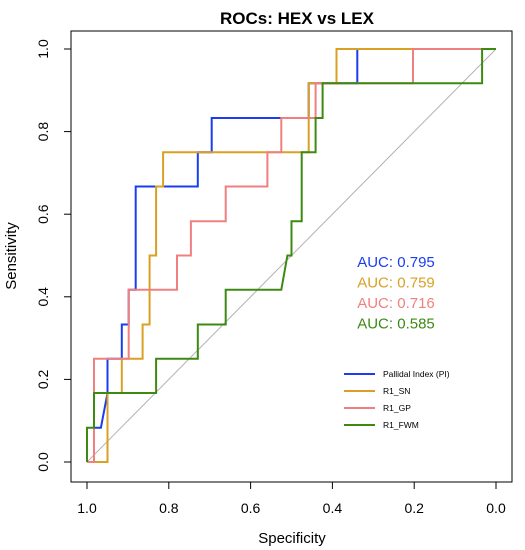 This screenshot has width=525, height=550. I want to click on y-tick-label: 1.0, so click(43, 49).